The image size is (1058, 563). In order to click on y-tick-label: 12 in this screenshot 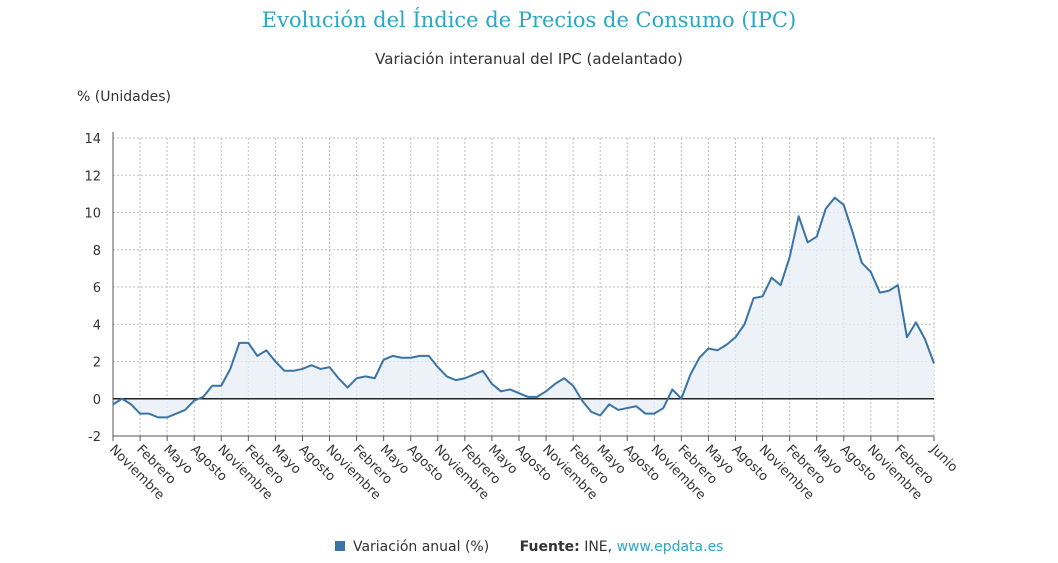, I will do `click(92, 176)`.